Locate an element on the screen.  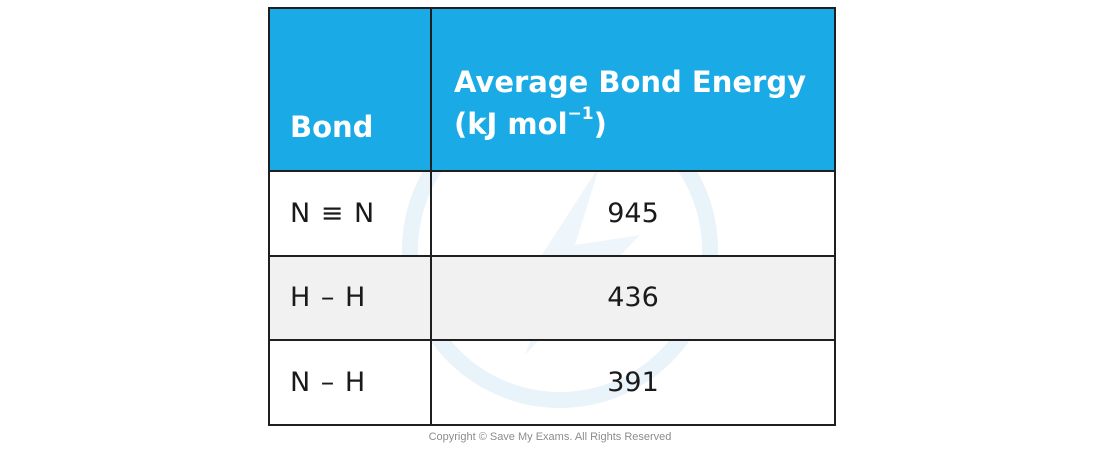
table-row: N – H 391 is located at coordinates (552, 382).